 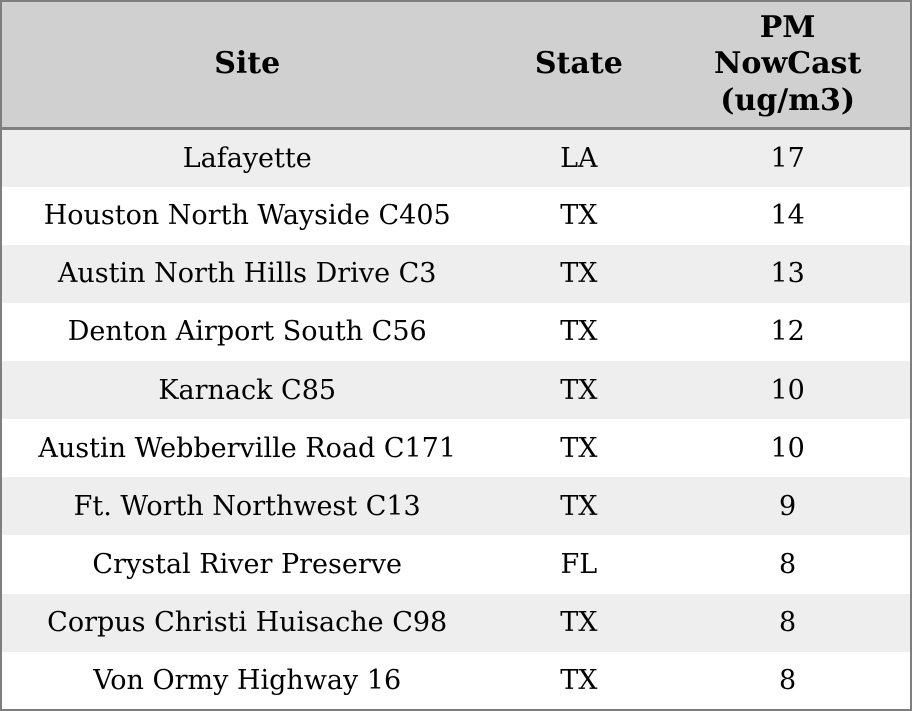 What do you see at coordinates (579, 65) in the screenshot?
I see `column-header-state: State` at bounding box center [579, 65].